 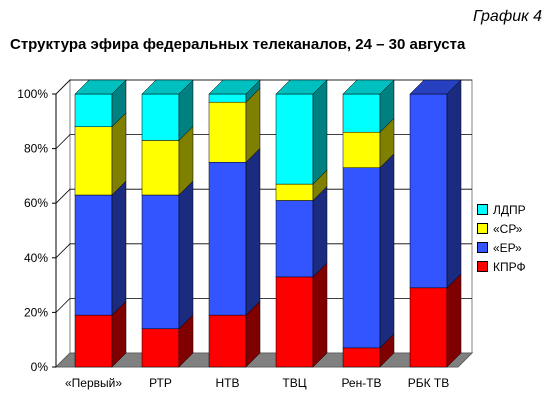 I want to click on legend-item: «СР», so click(x=512, y=228).